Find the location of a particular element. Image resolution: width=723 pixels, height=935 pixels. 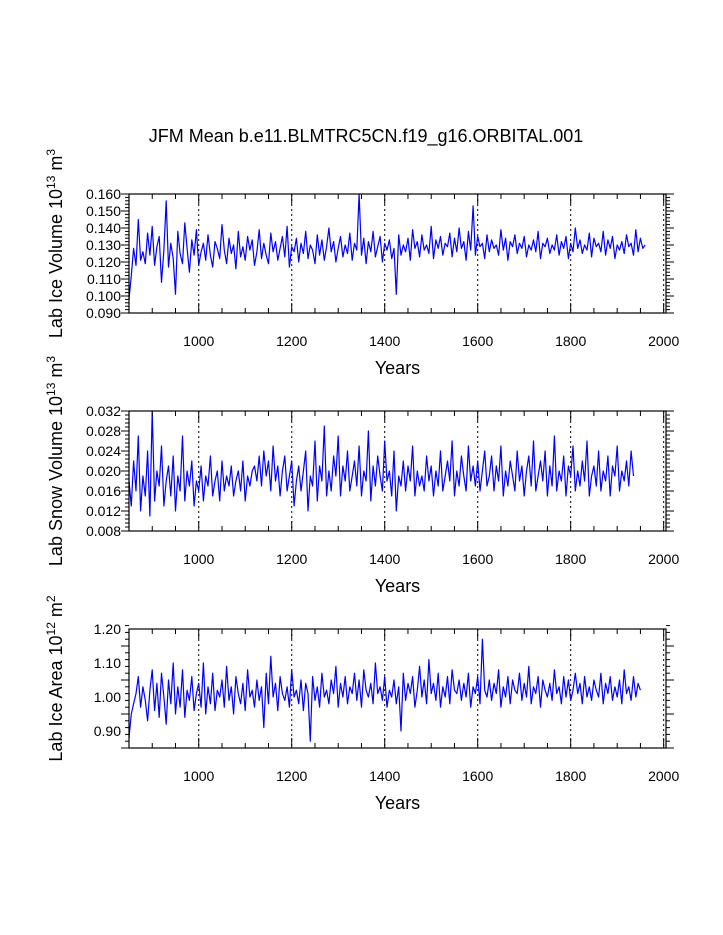

y-tick-label: 0.024 is located at coordinates (103, 451).